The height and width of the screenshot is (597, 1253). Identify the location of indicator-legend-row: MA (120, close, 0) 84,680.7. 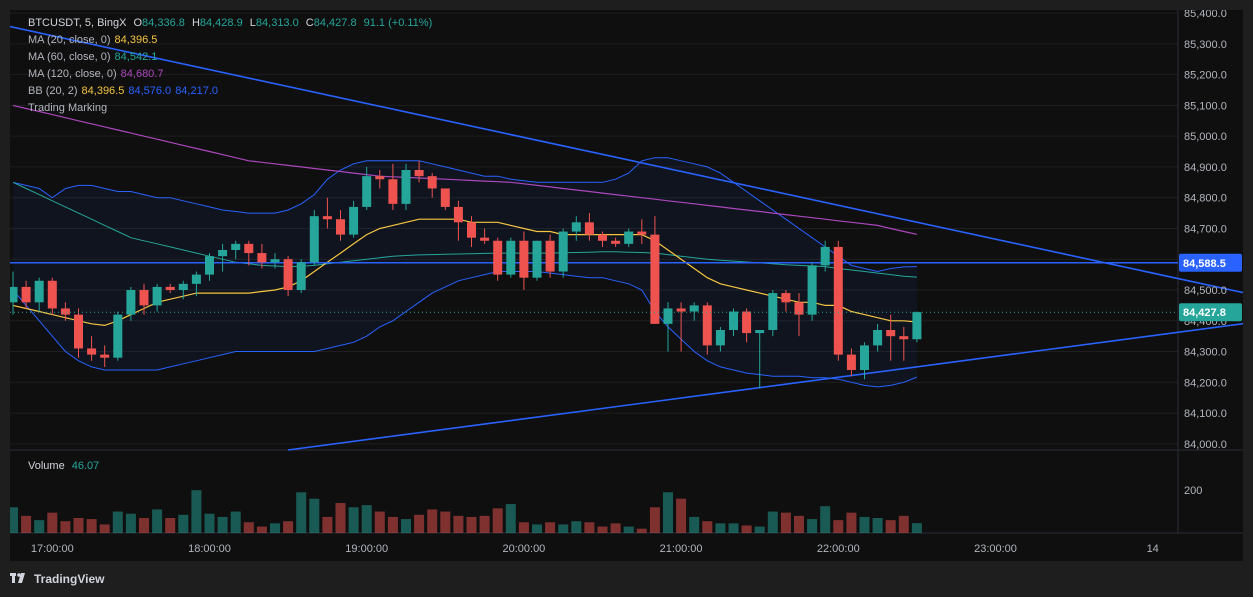
(97, 74).